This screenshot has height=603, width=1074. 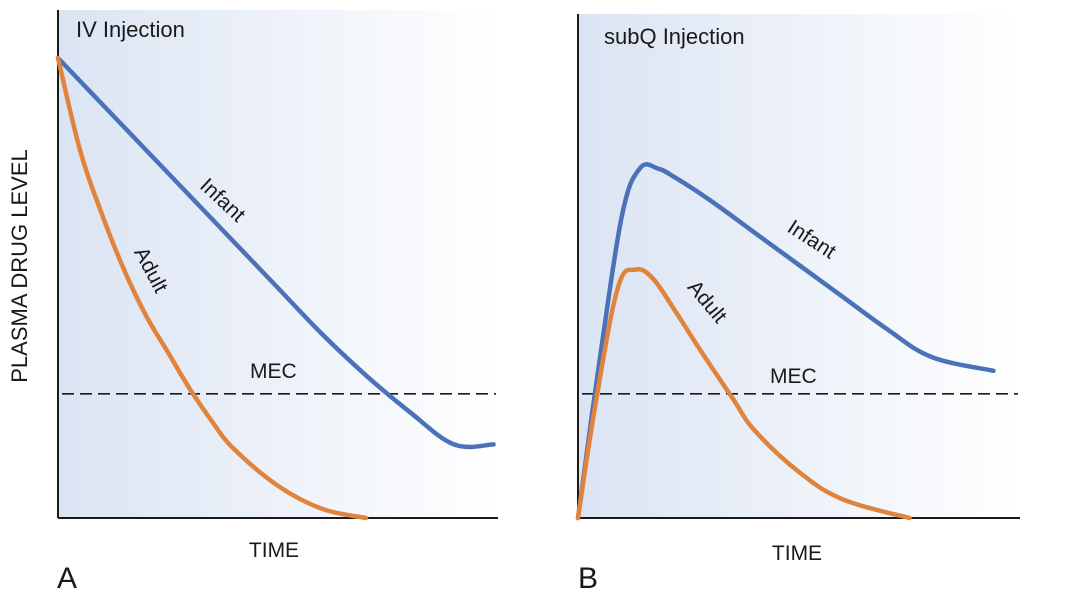 I want to click on panel-b-series-adult, so click(x=743, y=393).